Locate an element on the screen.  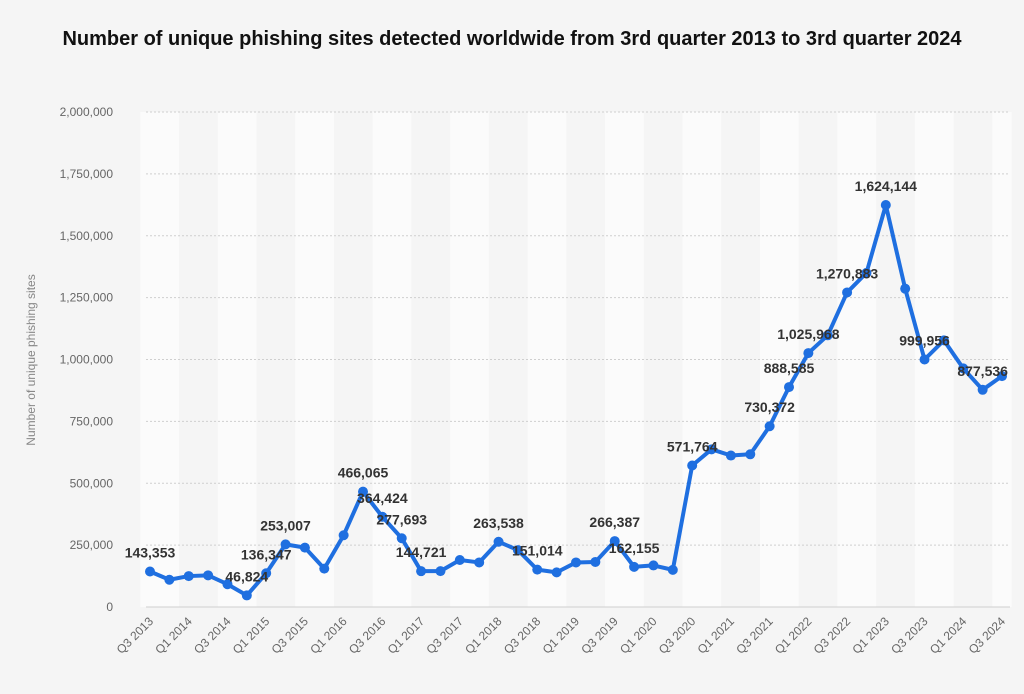
x-tick-label: Q1 2016 is located at coordinates (328, 635).